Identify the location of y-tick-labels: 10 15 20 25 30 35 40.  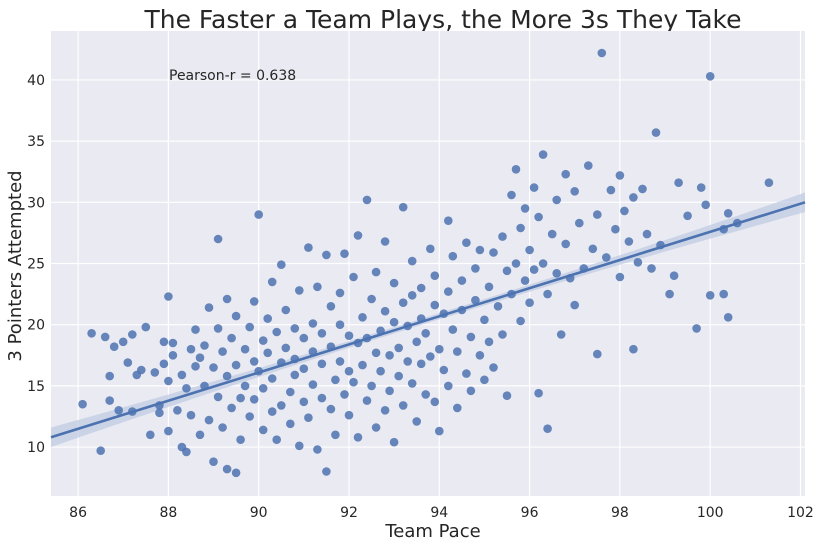
(36, 264).